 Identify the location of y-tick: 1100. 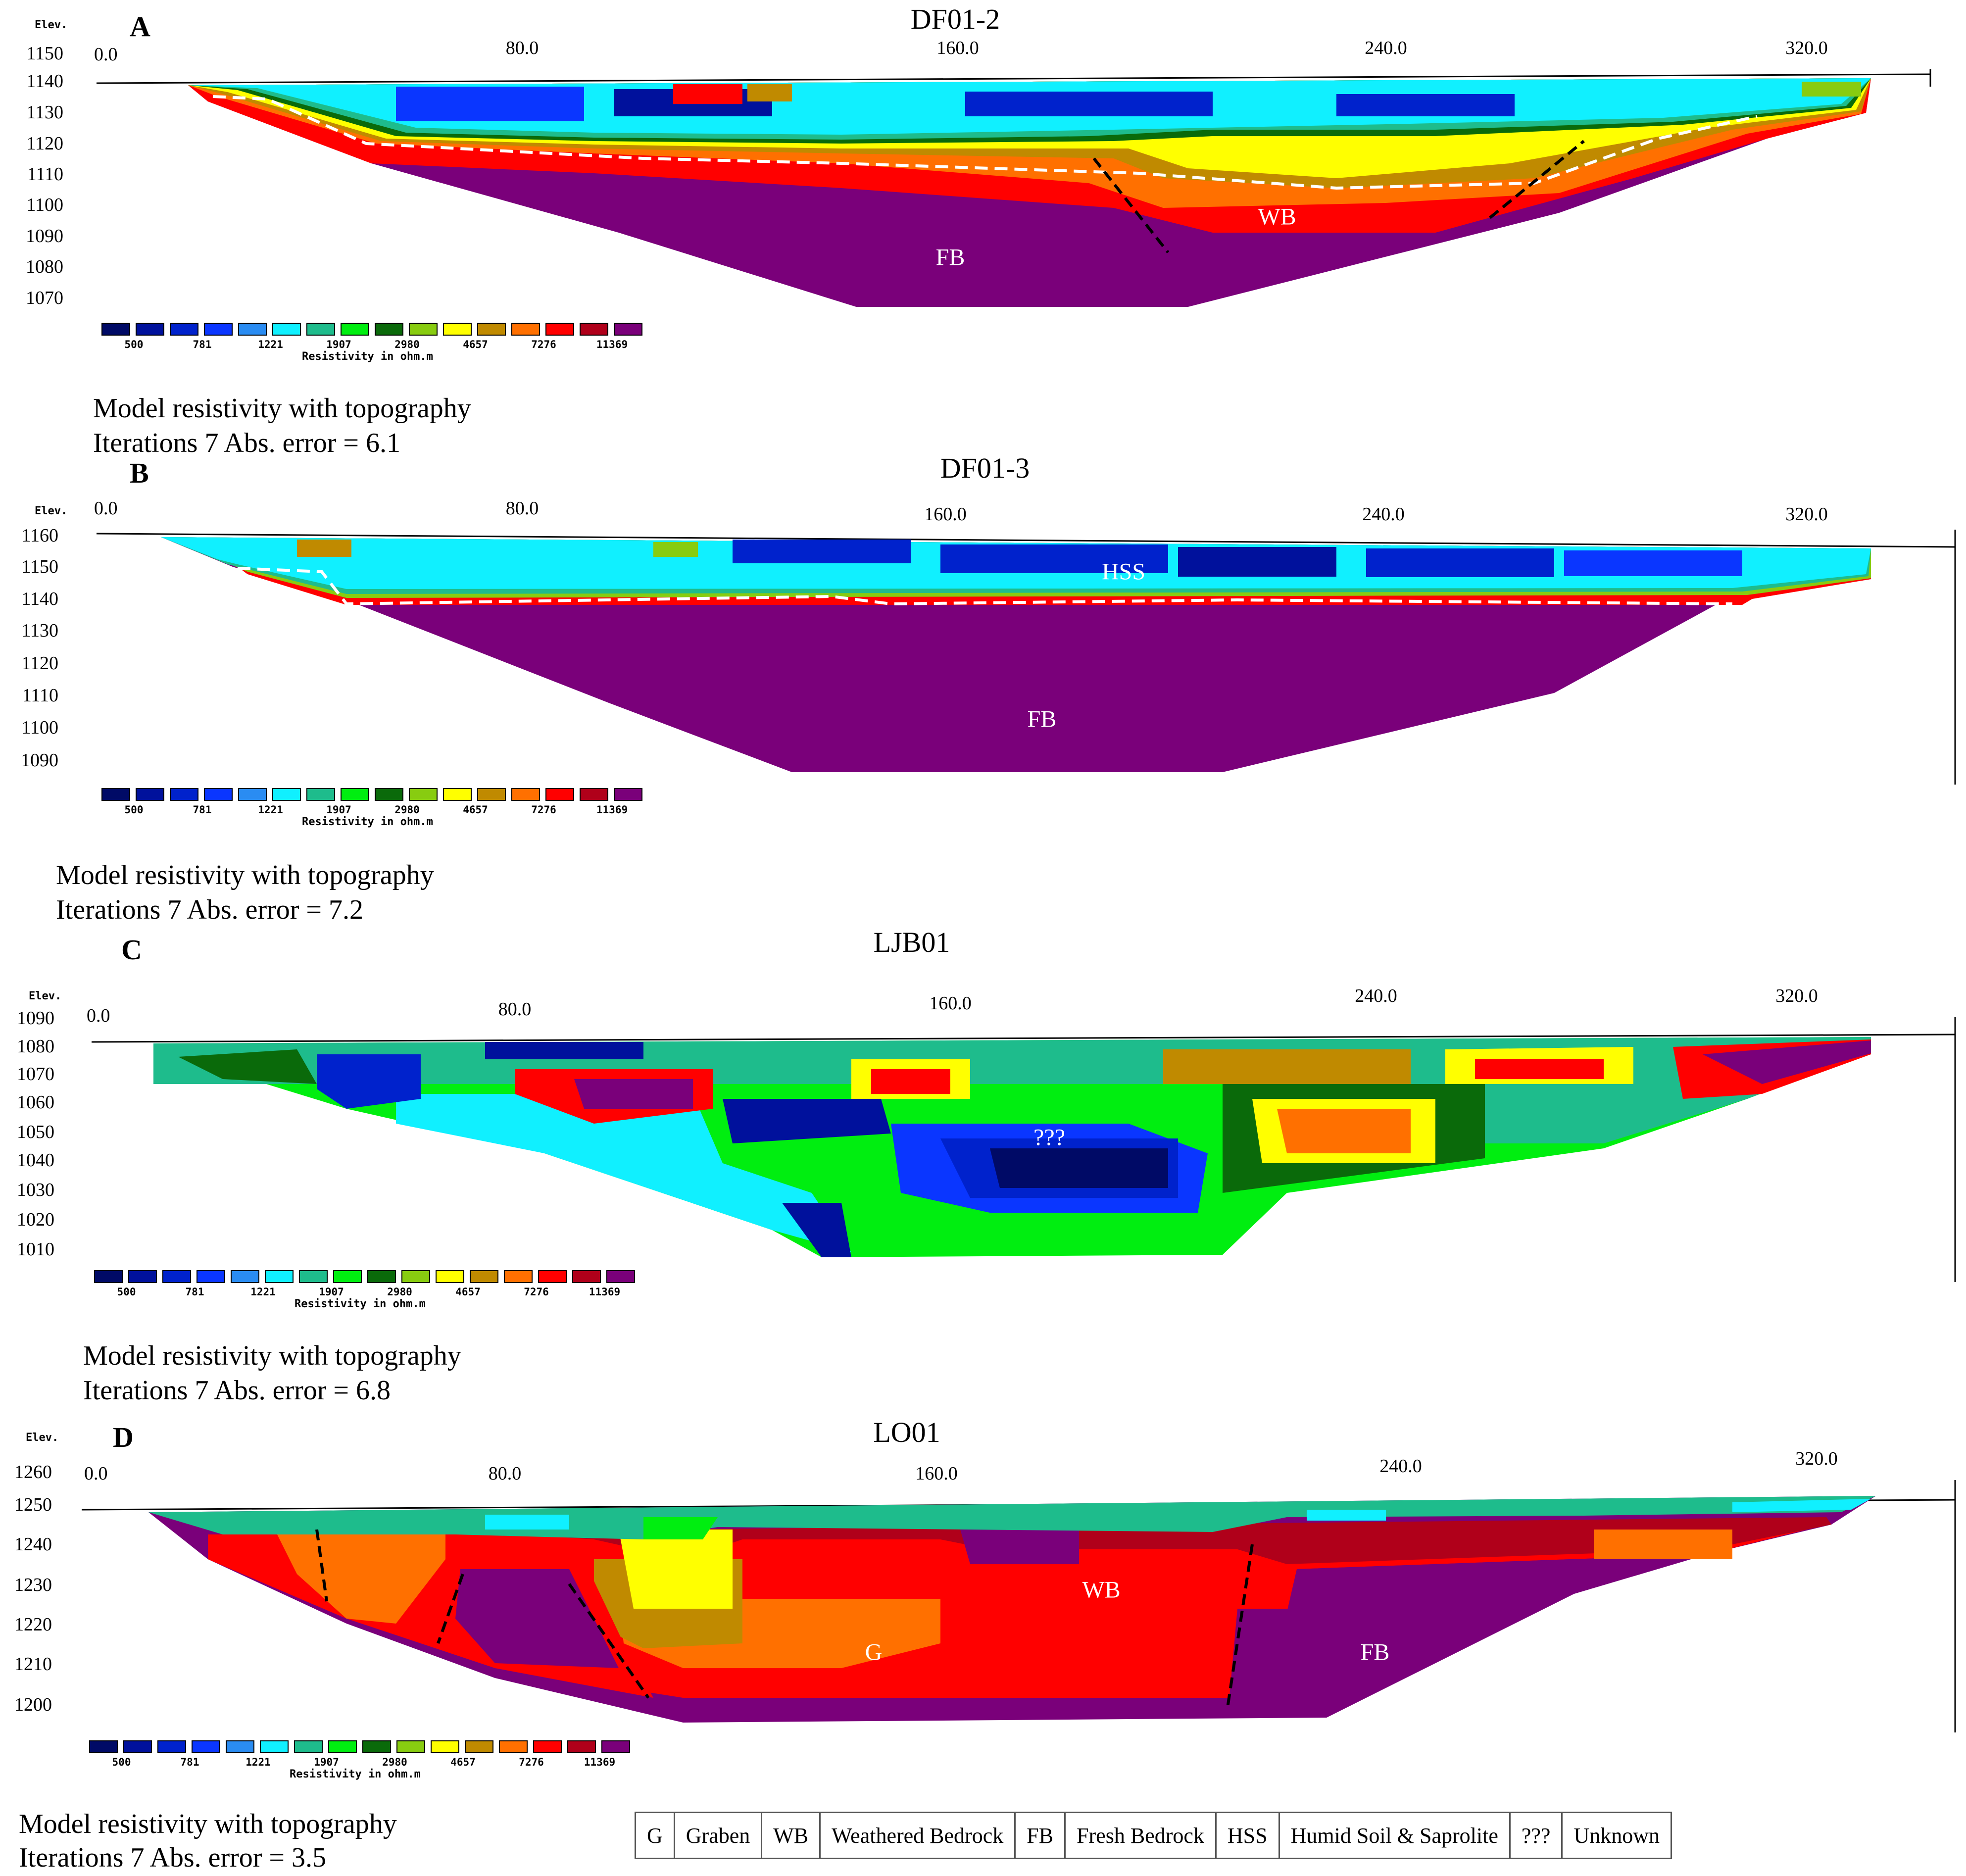
(39, 727).